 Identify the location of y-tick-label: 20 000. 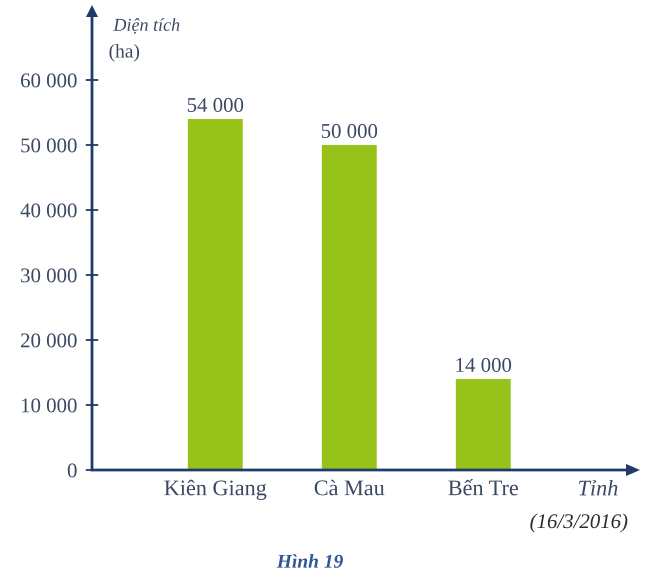
(49, 340).